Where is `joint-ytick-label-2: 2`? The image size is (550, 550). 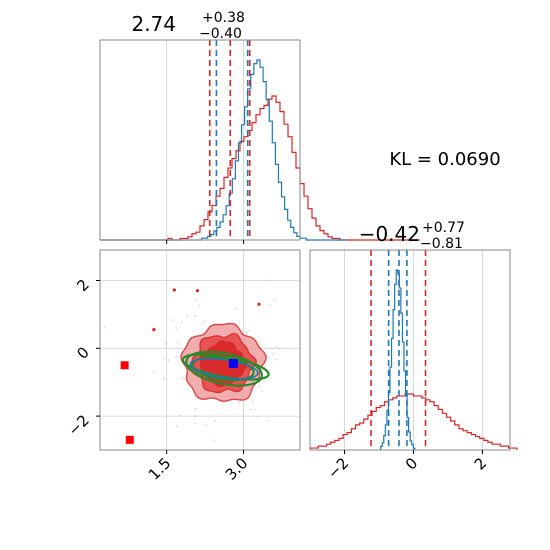 joint-ytick-label-2: 2 is located at coordinates (82, 285).